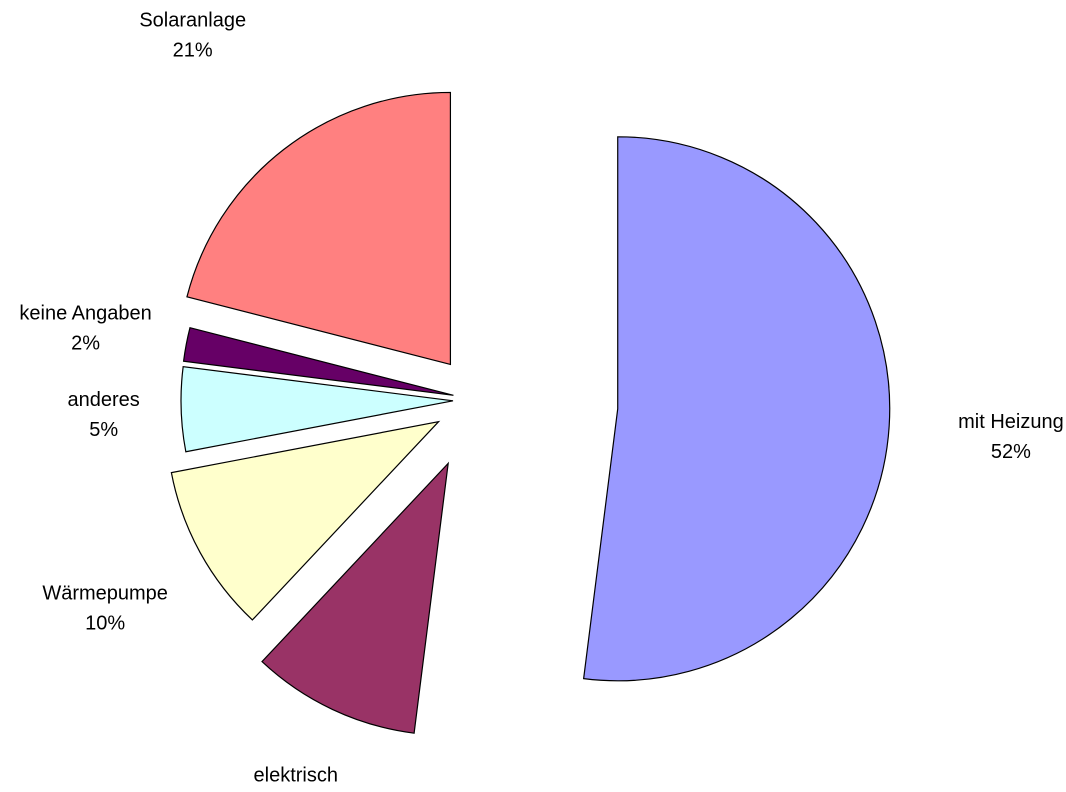 This screenshot has height=792, width=1066. Describe the element at coordinates (105, 593) in the screenshot. I see `slice-label: Wärmepumpe` at that location.